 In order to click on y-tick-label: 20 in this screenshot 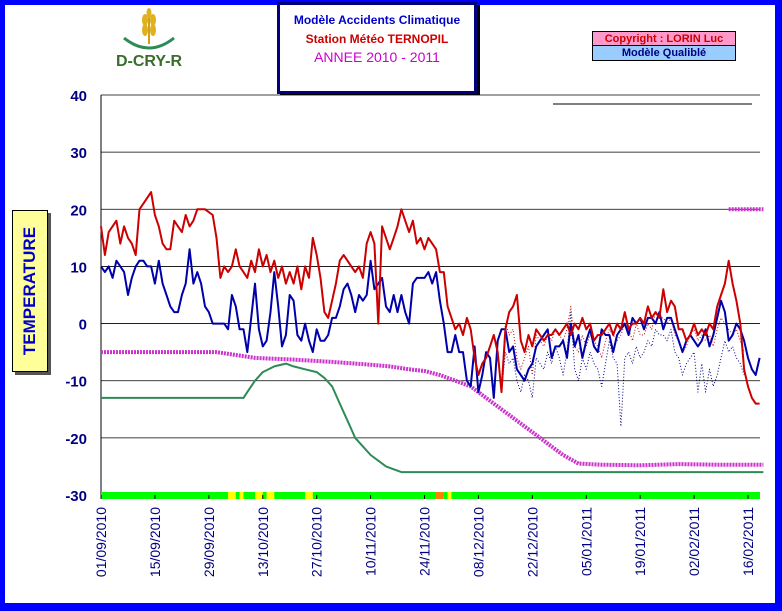, I will do `click(78, 210)`.